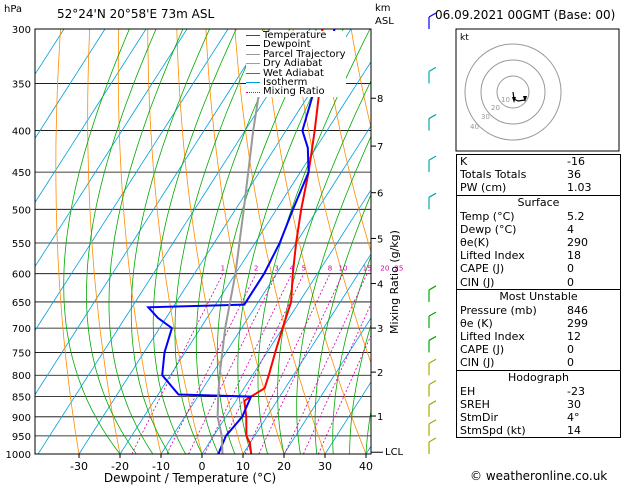 The image size is (629, 486). What do you see at coordinates (285, 83) in the screenshot?
I see `legend-label: Isotherm` at bounding box center [285, 83].